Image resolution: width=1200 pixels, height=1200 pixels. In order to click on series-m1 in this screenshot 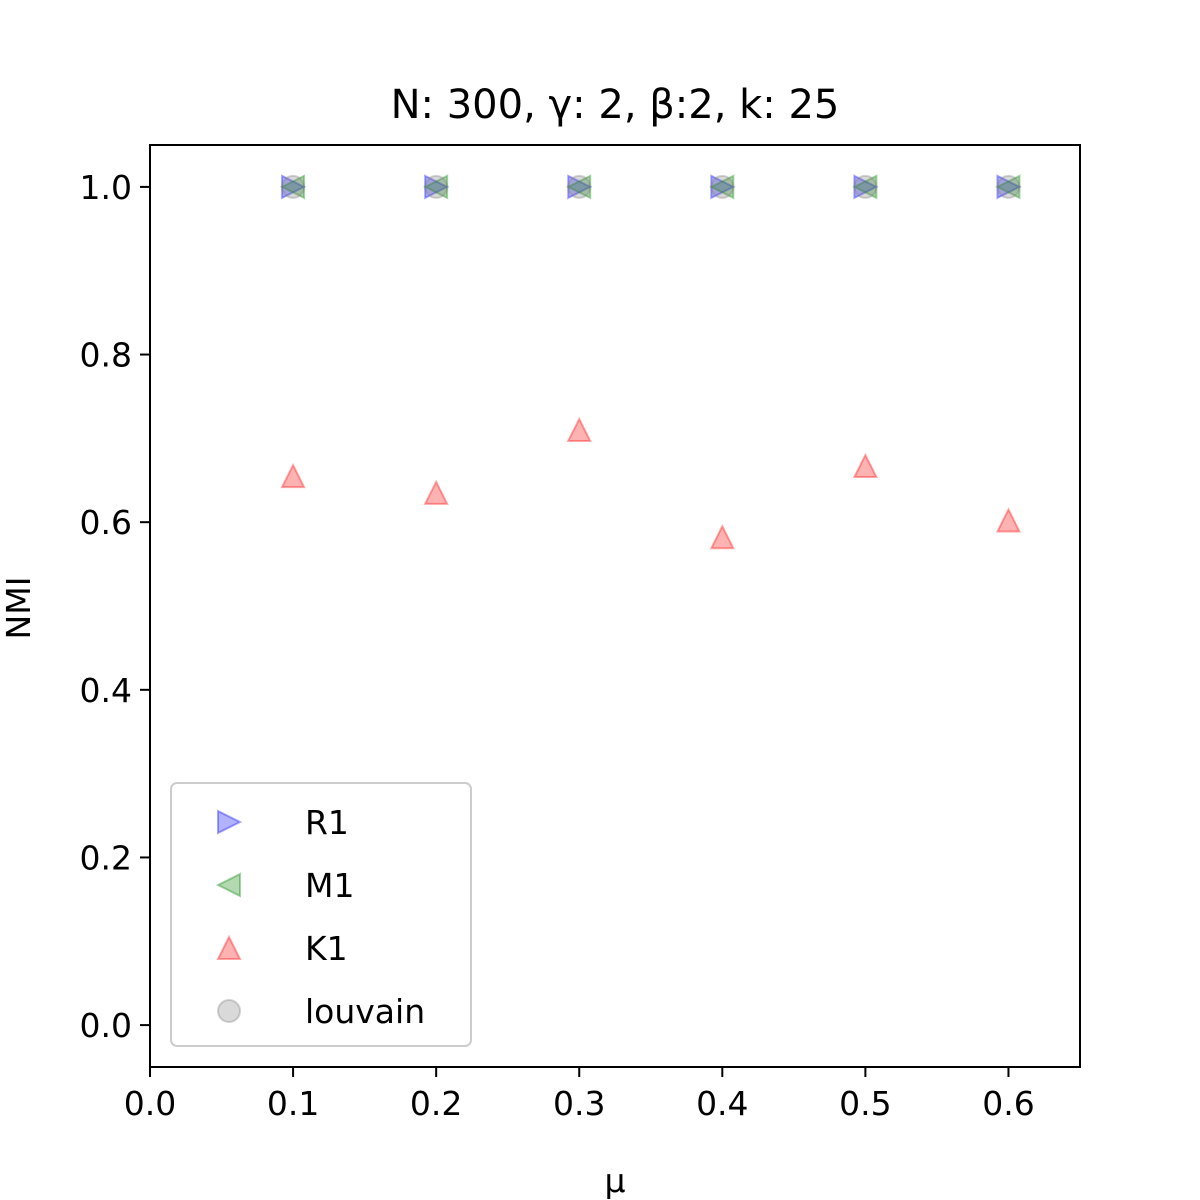, I will do `click(650, 187)`.